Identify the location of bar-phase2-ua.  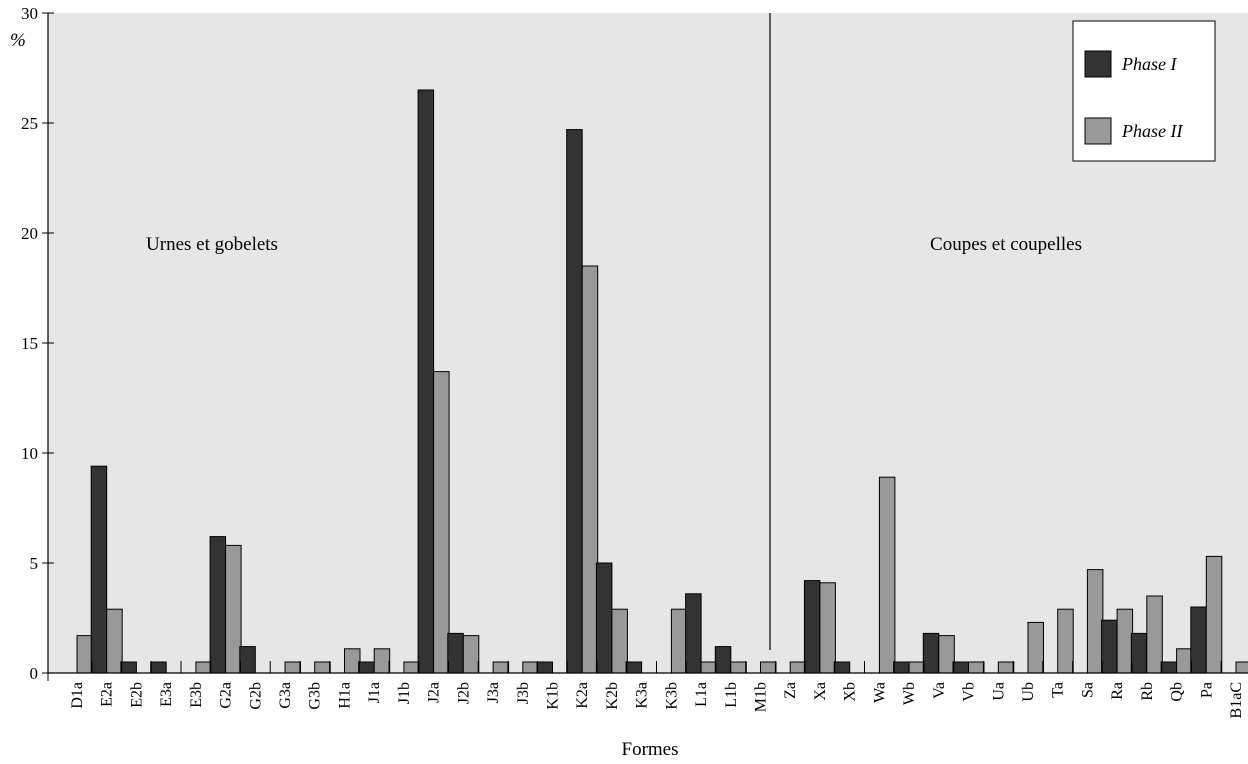
(1006, 667).